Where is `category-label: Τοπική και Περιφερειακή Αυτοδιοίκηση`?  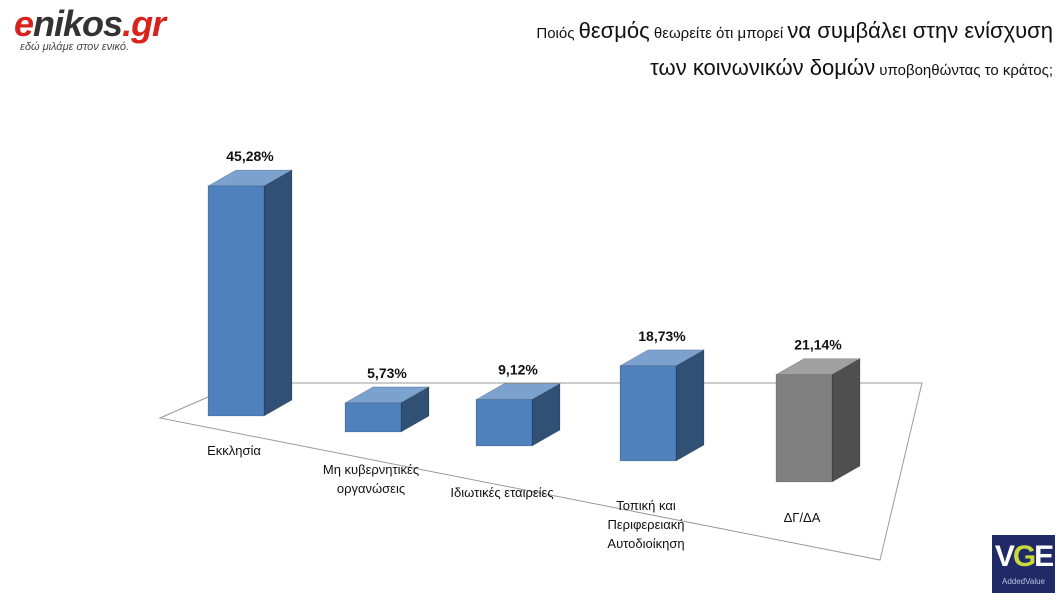
category-label: Τοπική και Περιφερειακή Αυτοδιοίκηση is located at coordinates (645, 524).